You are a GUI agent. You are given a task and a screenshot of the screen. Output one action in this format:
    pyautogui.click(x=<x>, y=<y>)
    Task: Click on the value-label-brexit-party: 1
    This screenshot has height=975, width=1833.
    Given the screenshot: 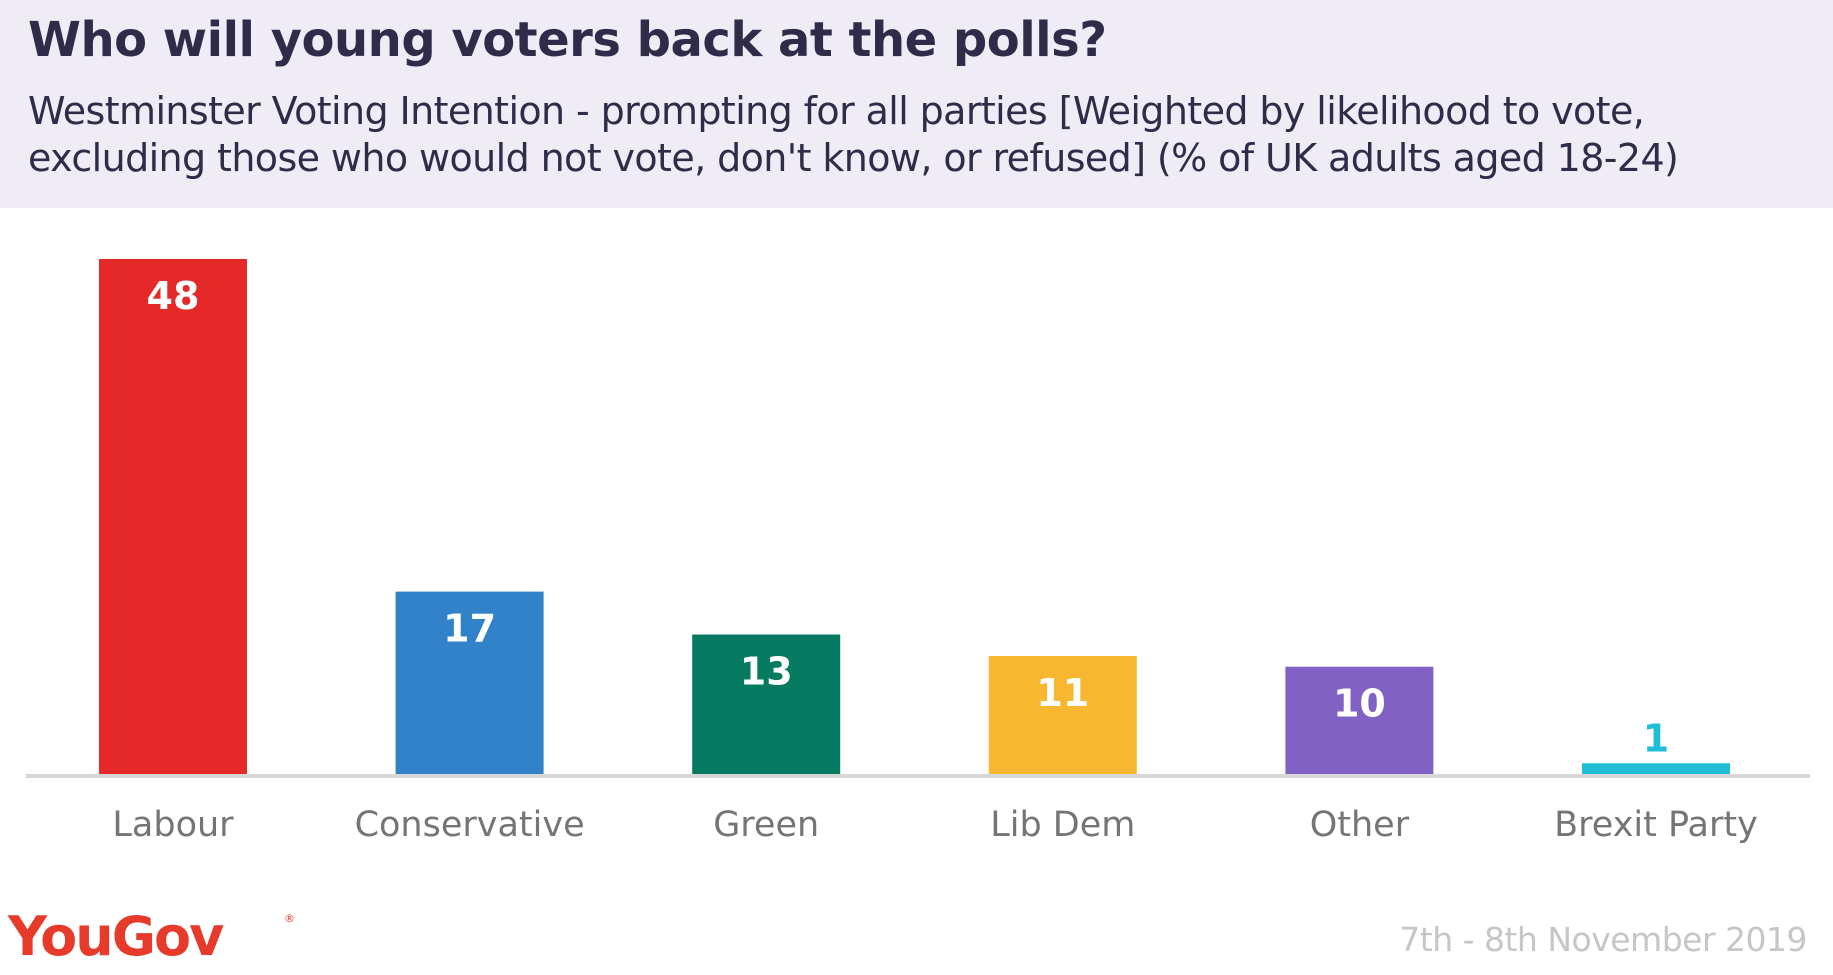 What is the action you would take?
    pyautogui.click(x=1656, y=738)
    